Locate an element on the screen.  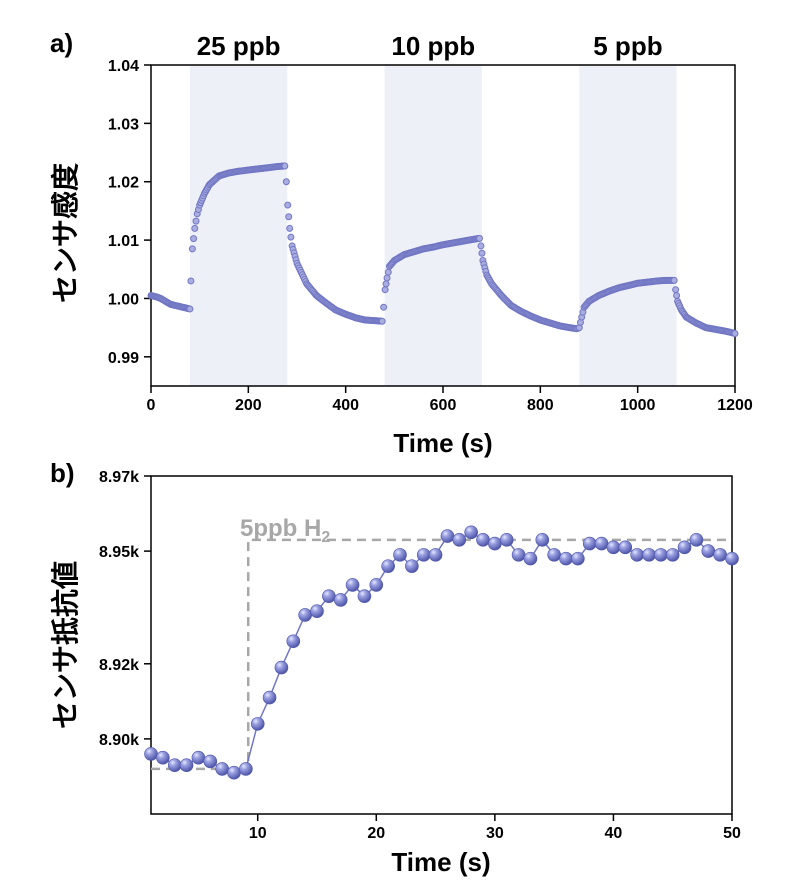
exposure-band-label: 25 ppb is located at coordinates (239, 46).